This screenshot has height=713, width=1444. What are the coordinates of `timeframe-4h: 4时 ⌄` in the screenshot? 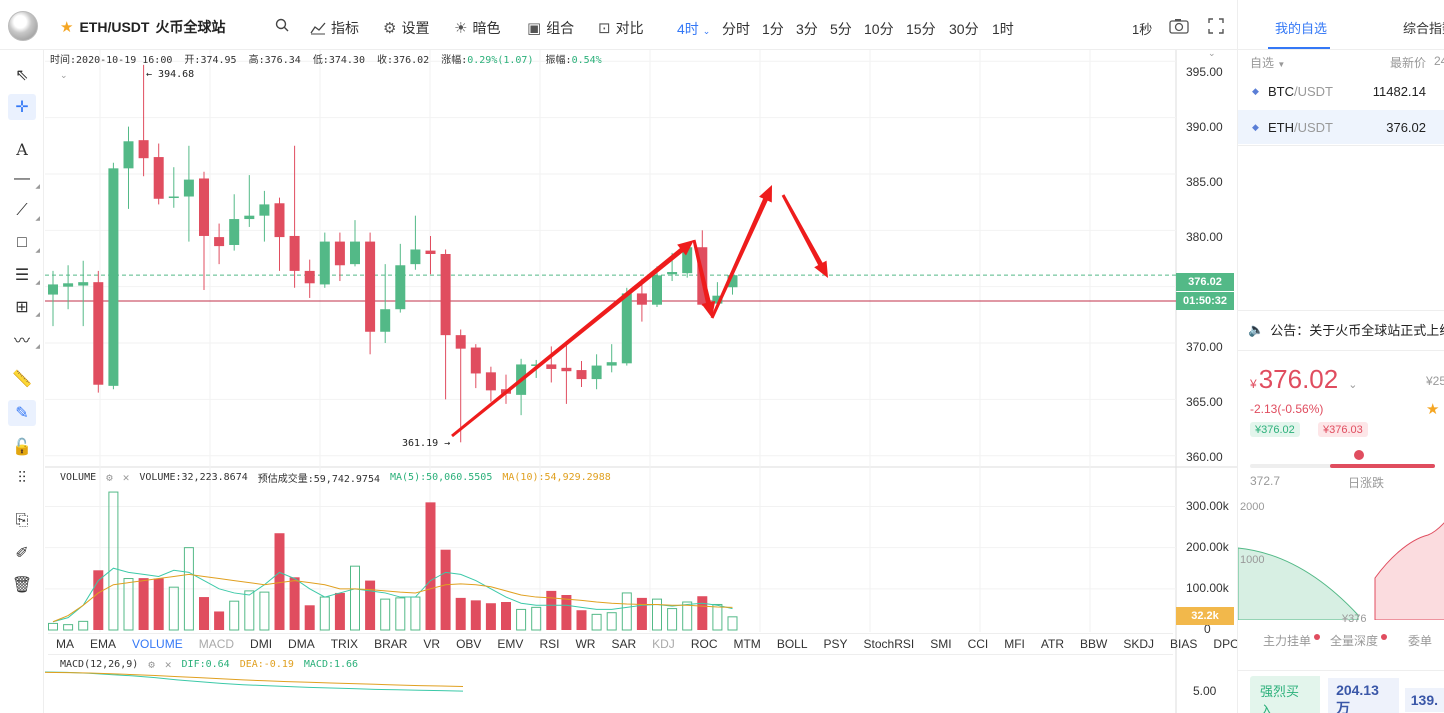 It's located at (693, 29).